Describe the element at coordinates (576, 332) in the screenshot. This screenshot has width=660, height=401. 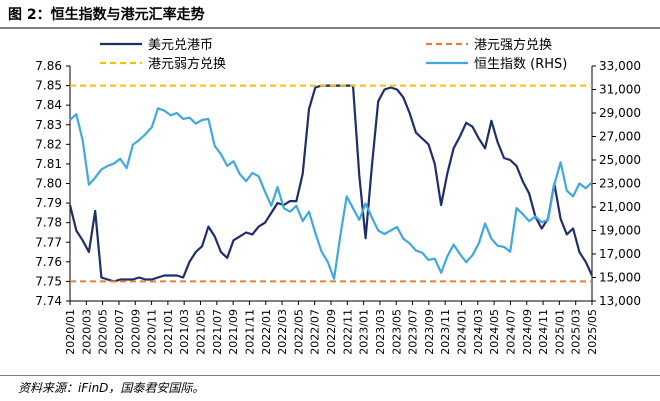
I see `x-tick-label: 2025/03` at that location.